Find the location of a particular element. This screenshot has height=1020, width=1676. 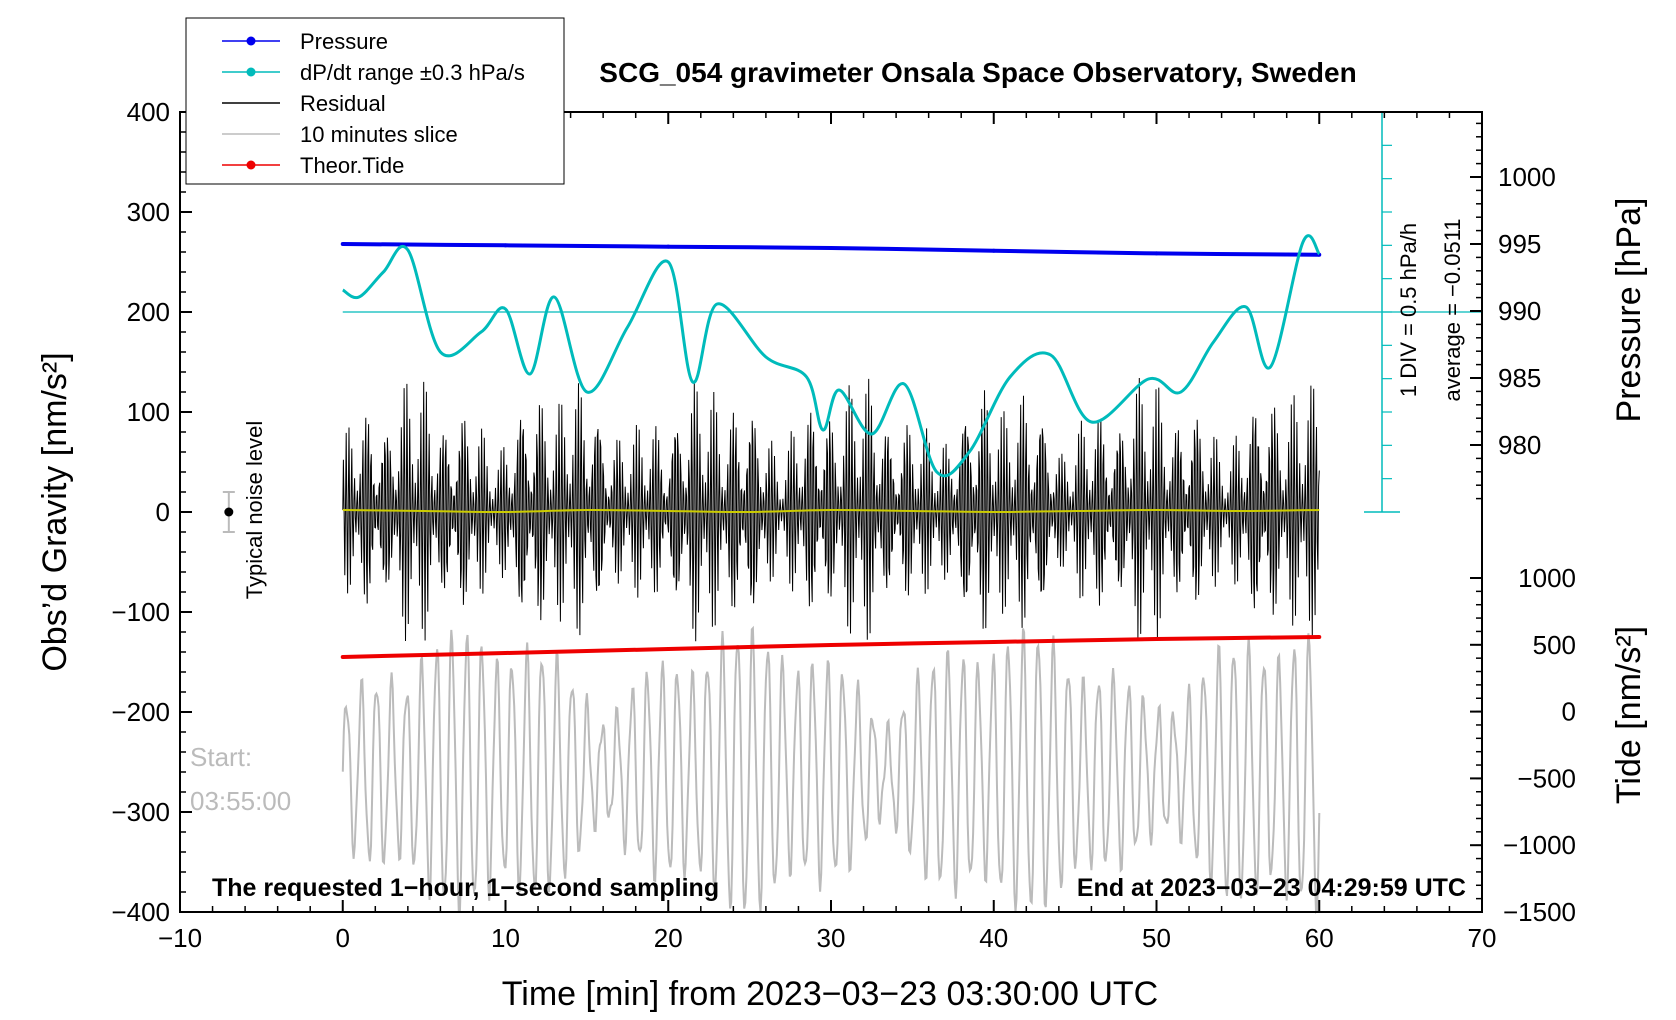

tide-tick-label: 500 is located at coordinates (1554, 645).